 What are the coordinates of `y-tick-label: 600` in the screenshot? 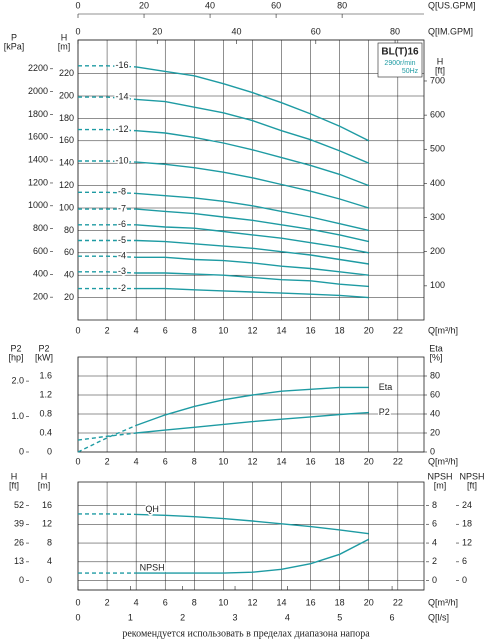 It's located at (437, 114).